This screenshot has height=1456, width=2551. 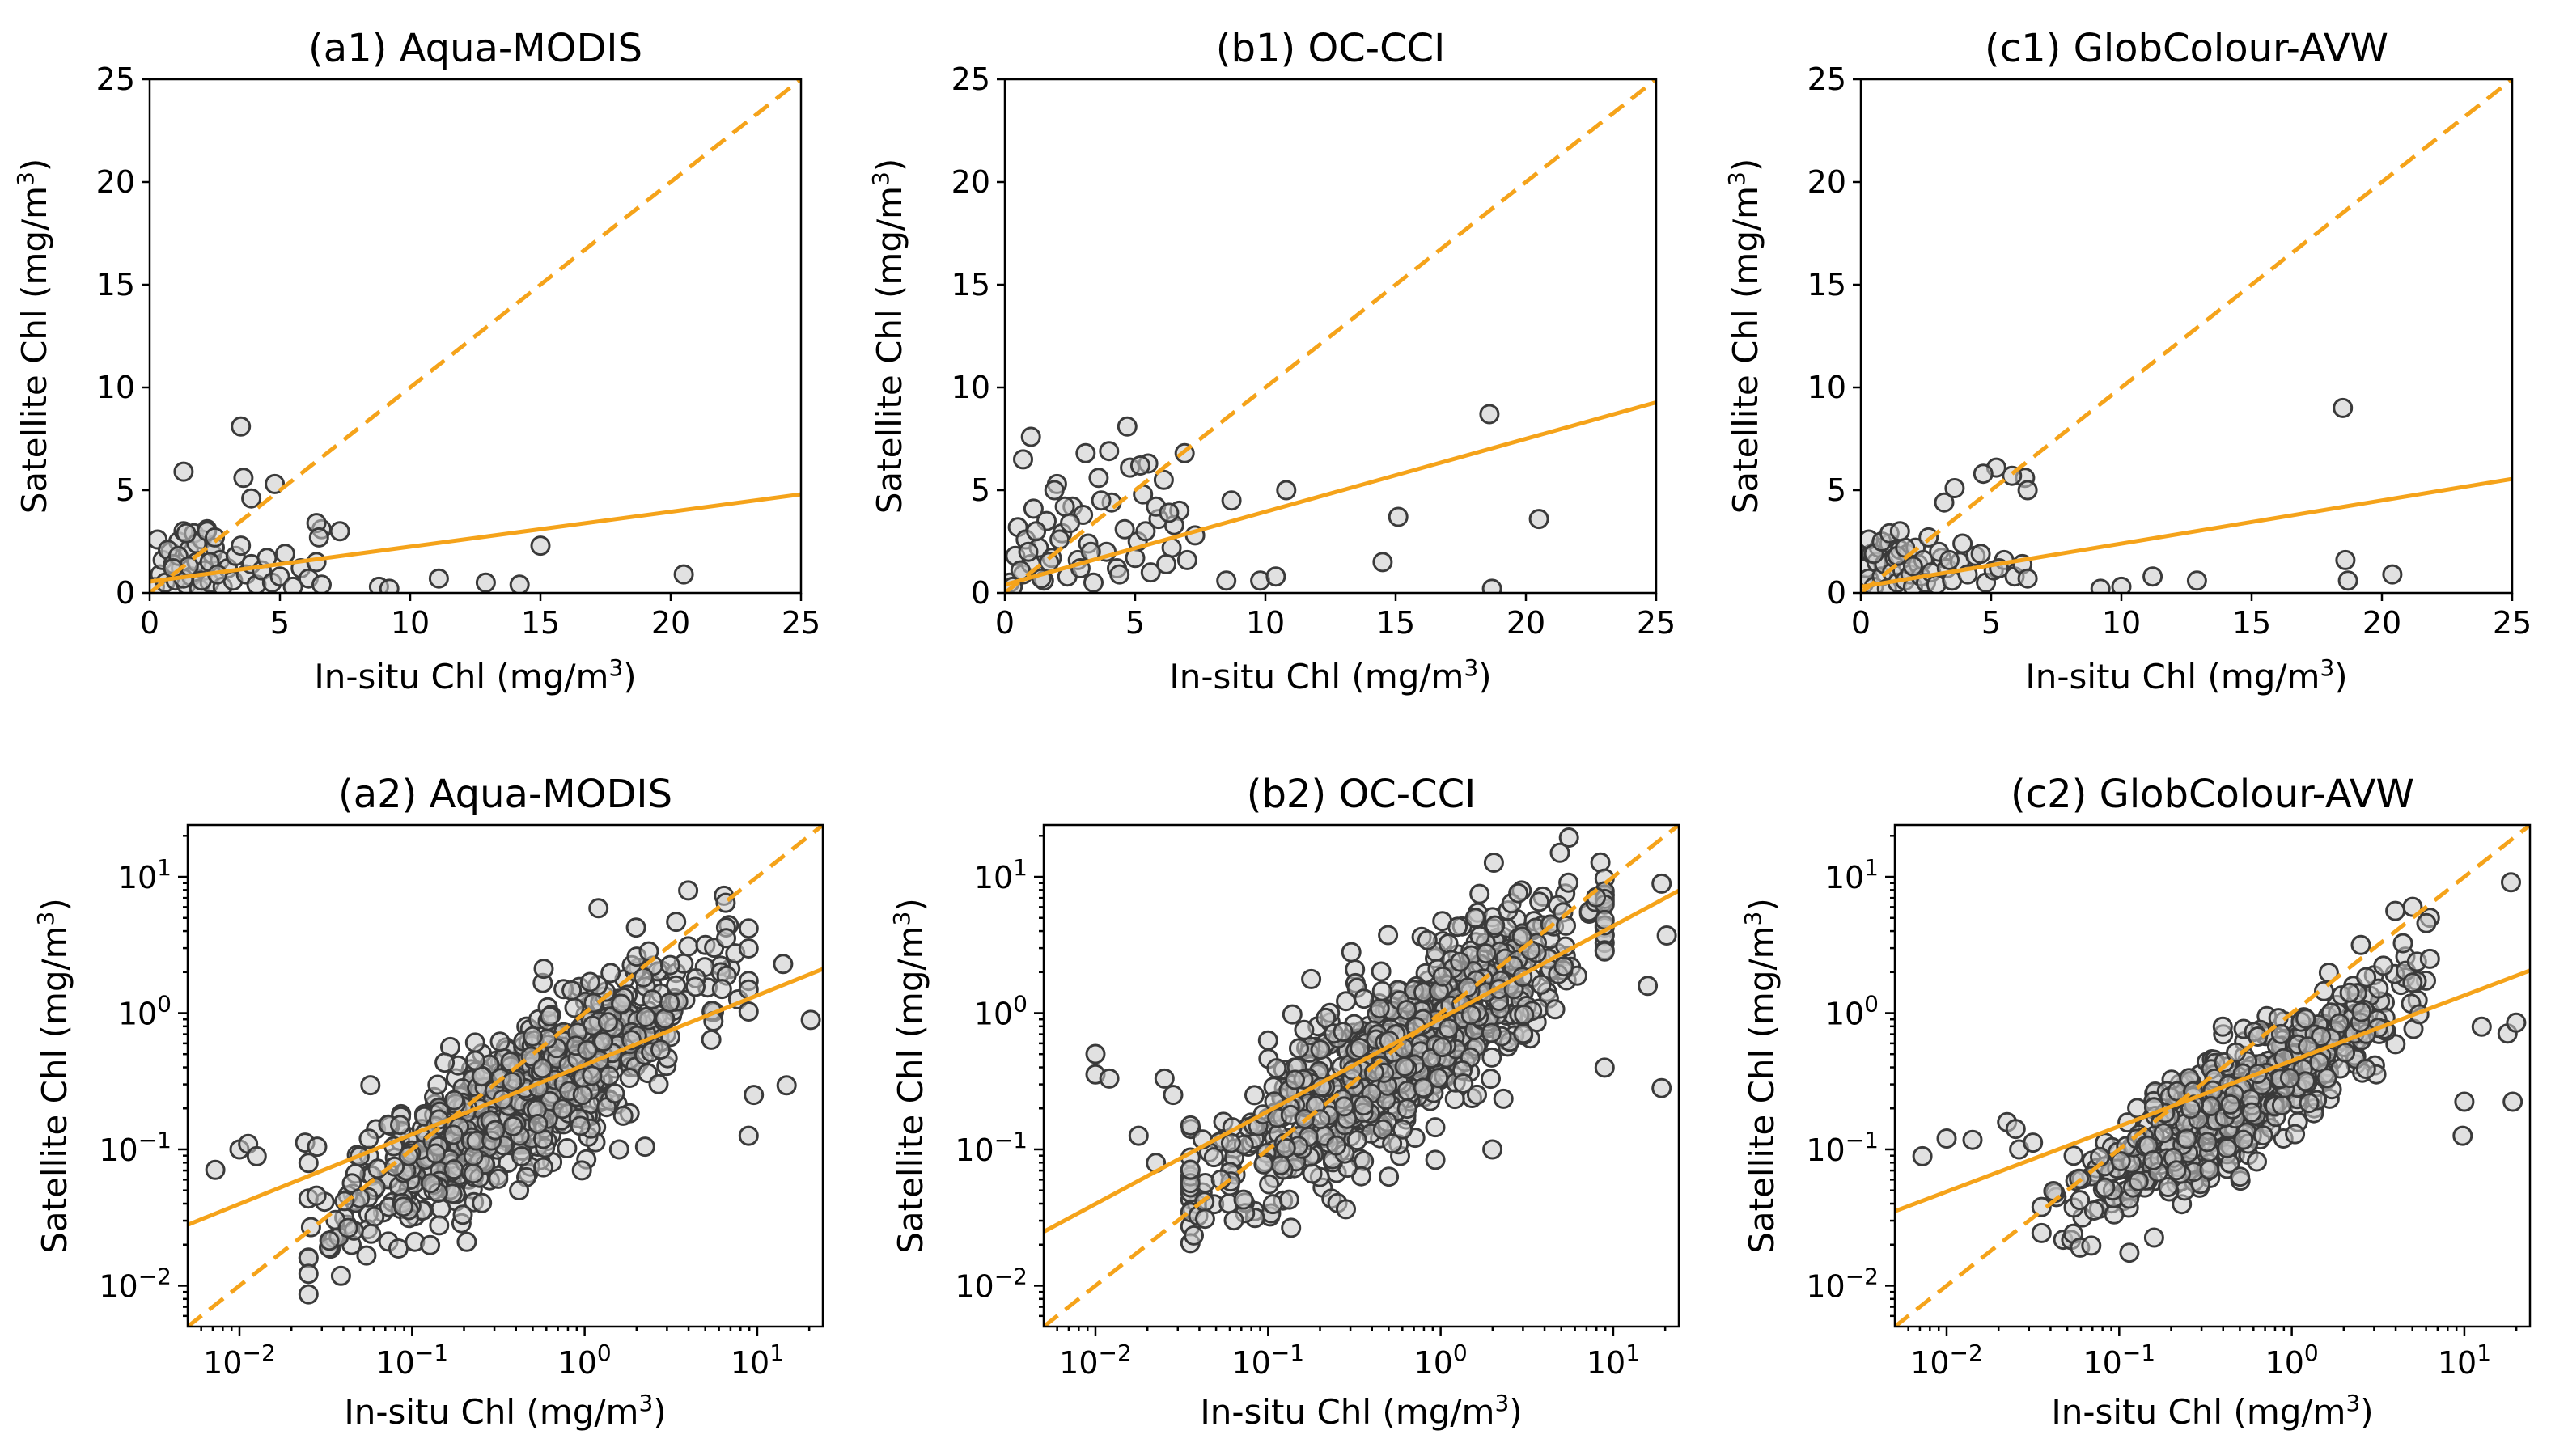 What do you see at coordinates (149, 623) in the screenshot?
I see `x-tick-label: 0` at bounding box center [149, 623].